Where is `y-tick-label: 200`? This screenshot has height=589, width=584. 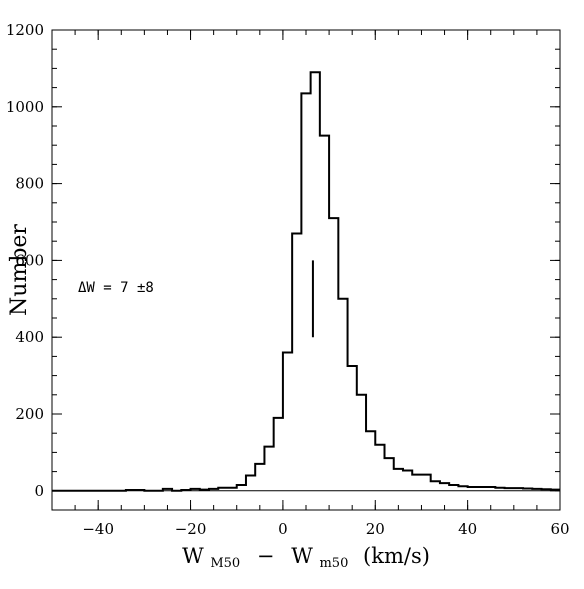 y-tick-label: 200 is located at coordinates (29, 414).